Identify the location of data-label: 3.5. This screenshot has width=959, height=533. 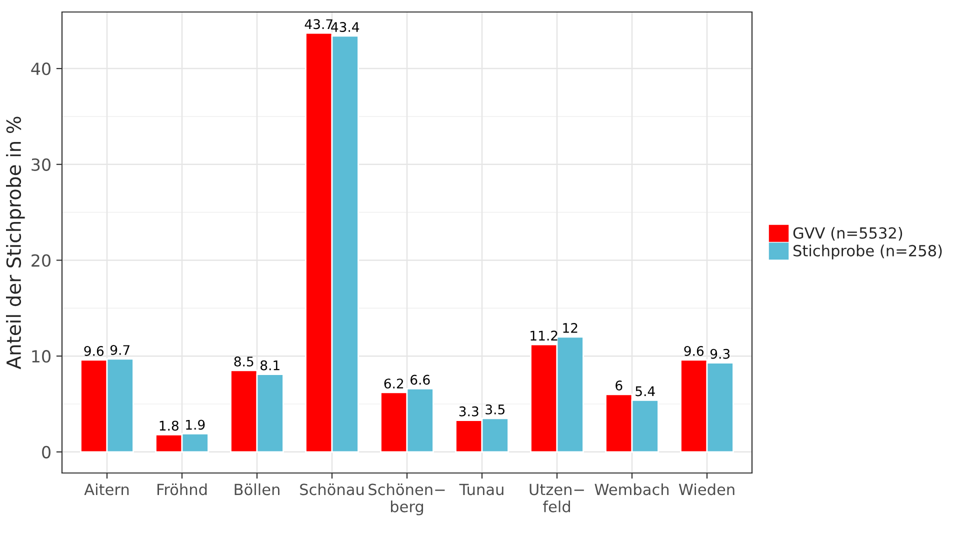
(495, 409).